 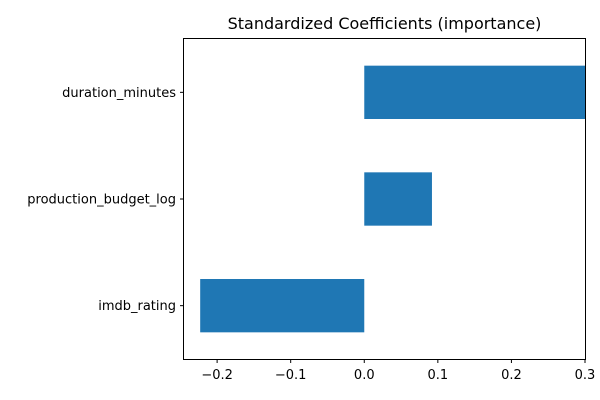 What do you see at coordinates (291, 375) in the screenshot?
I see `x-tick-label: −0.1` at bounding box center [291, 375].